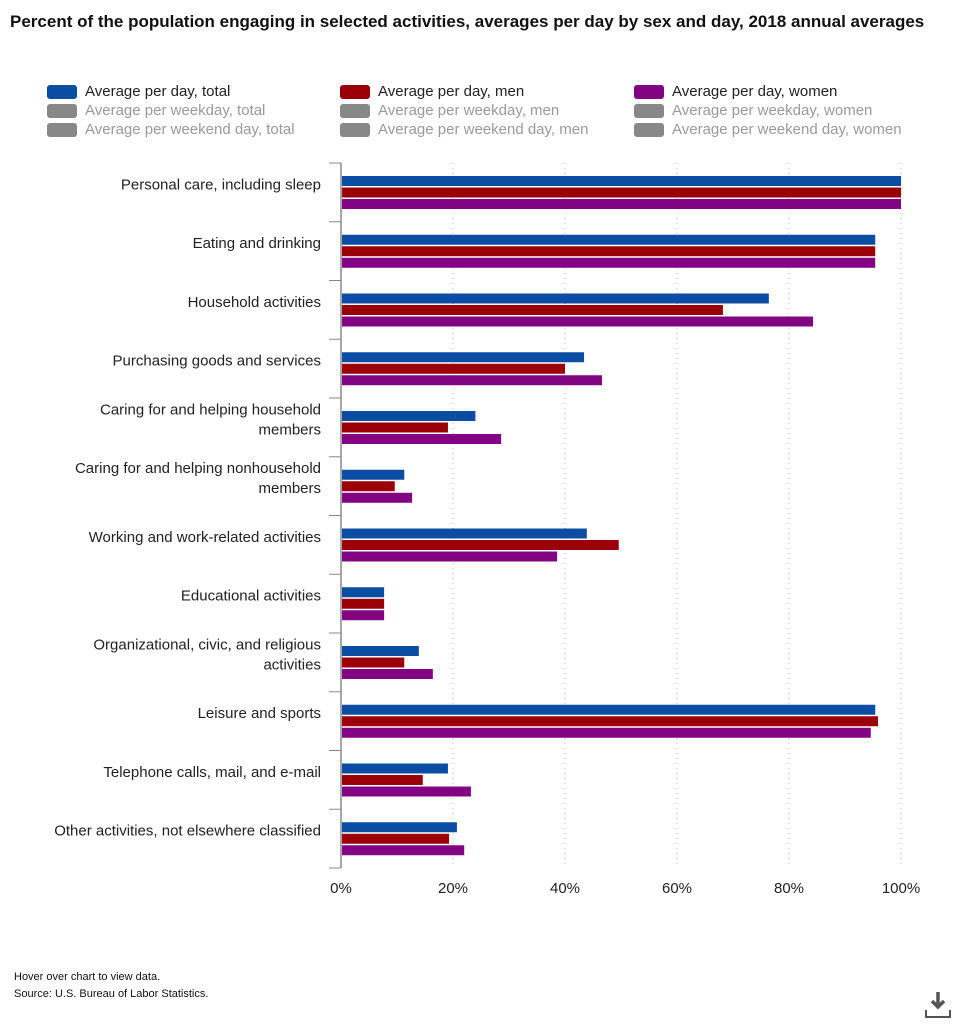  I want to click on x-tick-label: 100%, so click(901, 888).